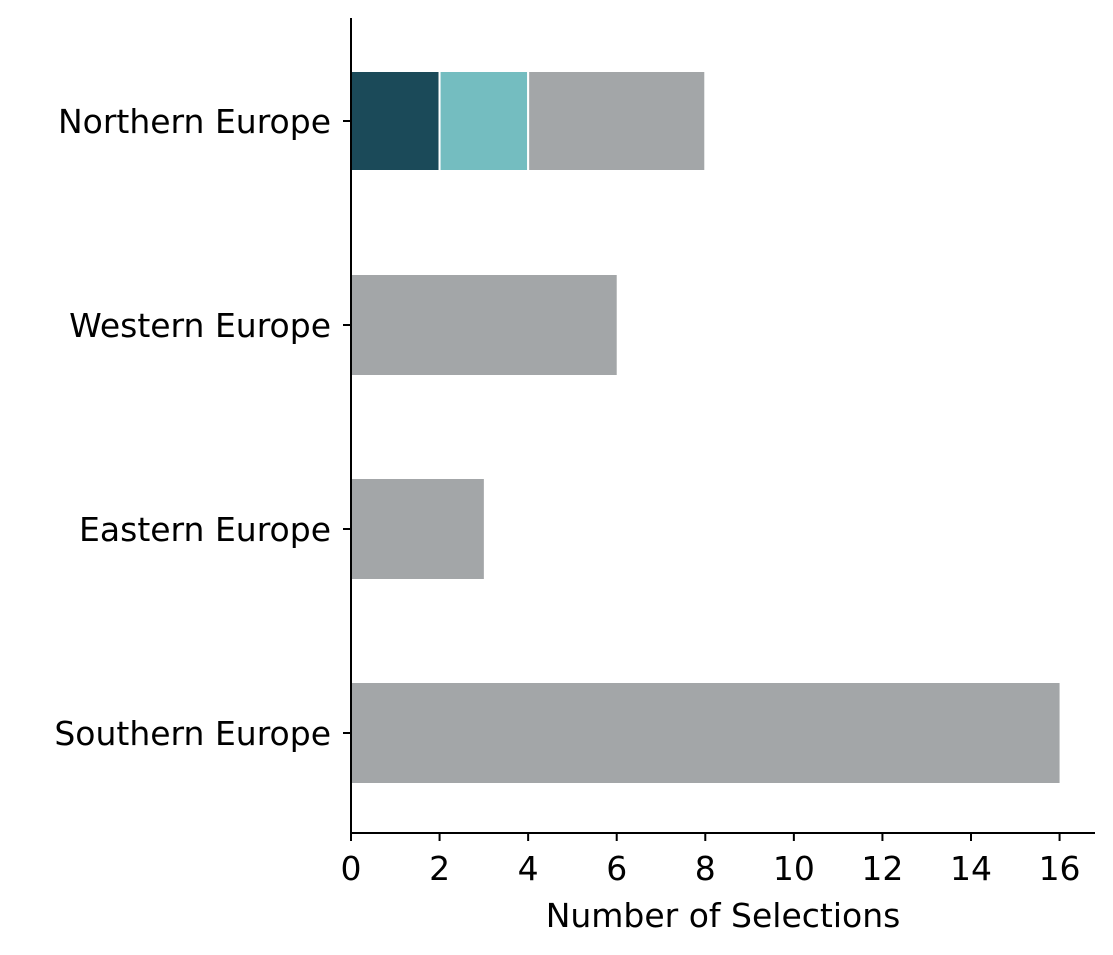  I want to click on x-tick-label: 0, so click(351, 868).